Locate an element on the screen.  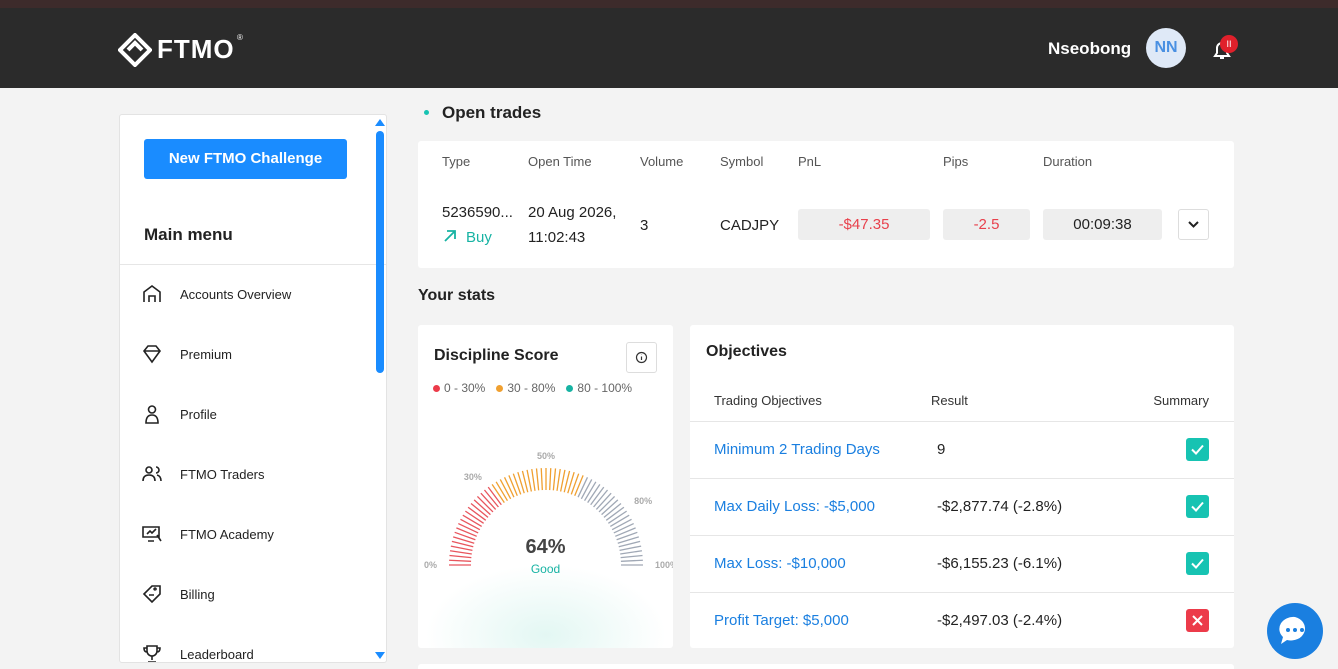
objectives-title: Objectives is located at coordinates (746, 351).